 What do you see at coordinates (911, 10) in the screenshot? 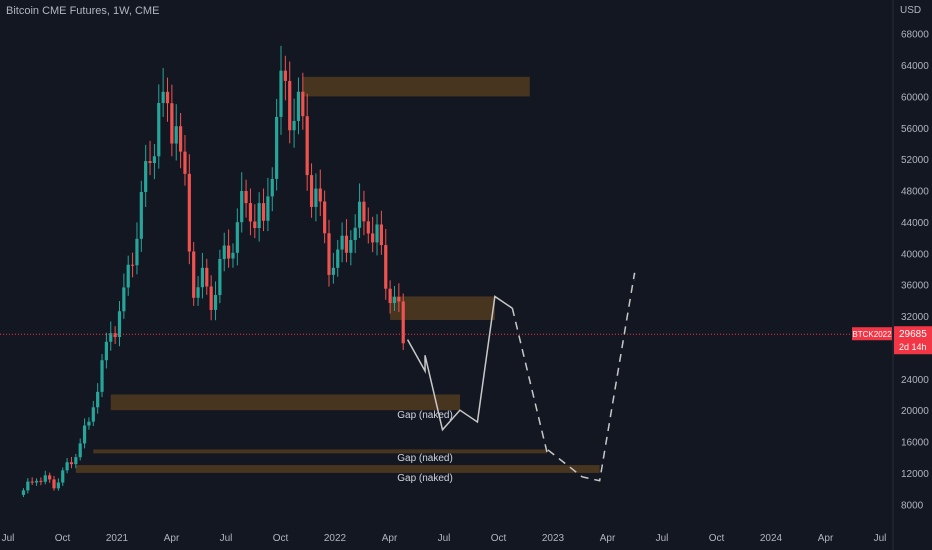
I see `price-unit: USD` at bounding box center [911, 10].